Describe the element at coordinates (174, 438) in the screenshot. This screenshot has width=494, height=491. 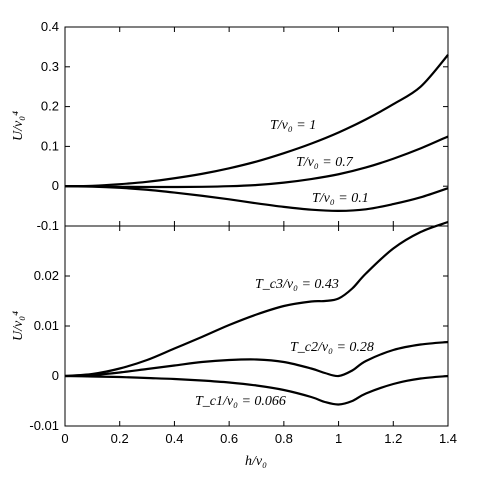
I see `x-tick-label: 0.4` at that location.